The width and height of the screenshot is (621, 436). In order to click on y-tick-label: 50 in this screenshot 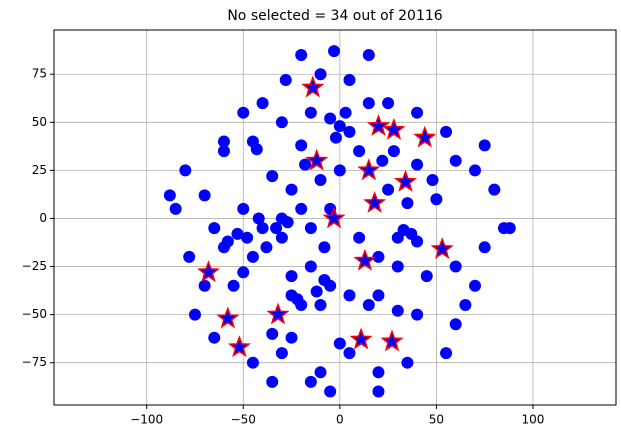, I will do `click(39, 122)`.